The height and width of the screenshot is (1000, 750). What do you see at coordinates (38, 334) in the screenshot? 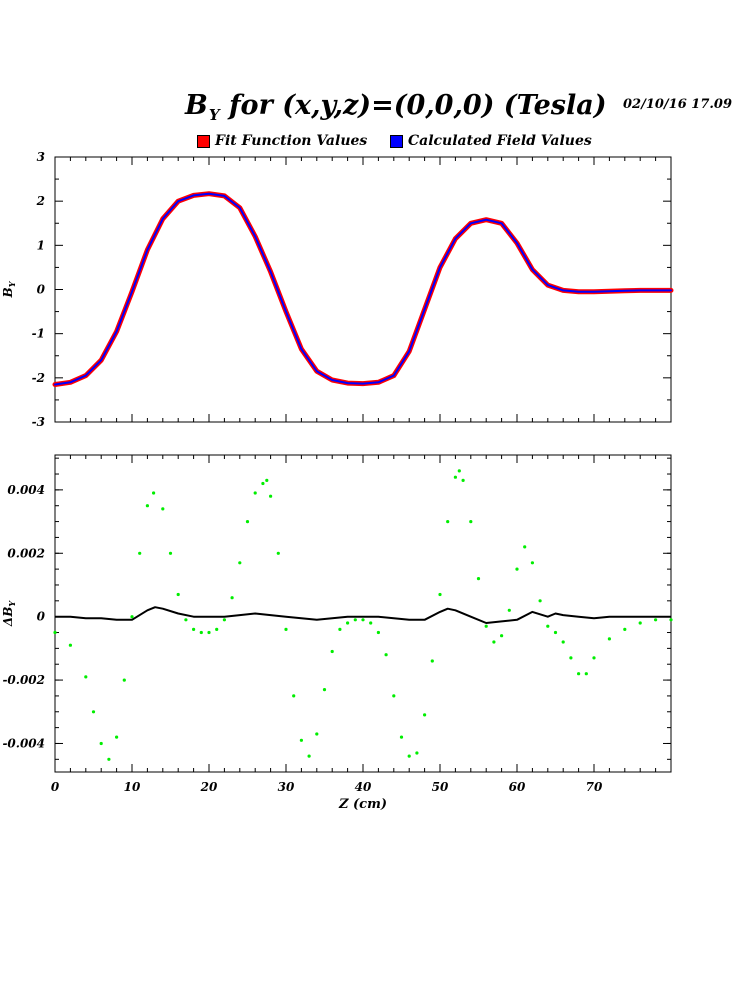
I see `y-tick-label: -1` at bounding box center [38, 334].